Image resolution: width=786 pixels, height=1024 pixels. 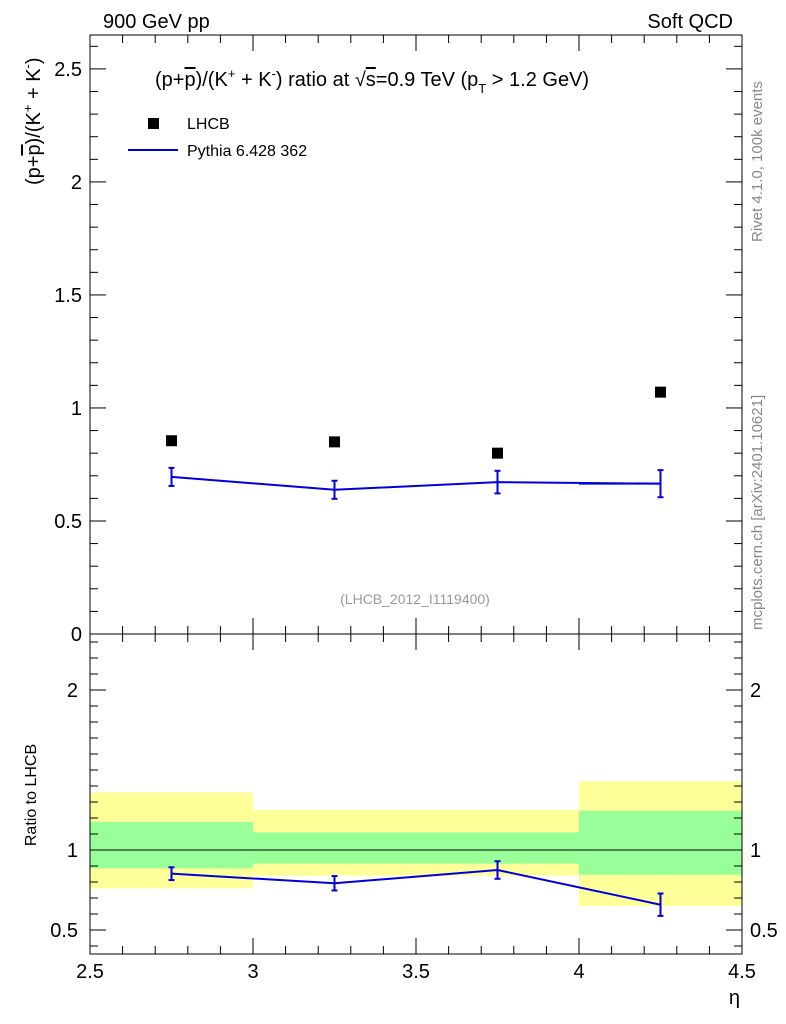 What do you see at coordinates (68, 296) in the screenshot?
I see `main-y-tick-label: 1.5` at bounding box center [68, 296].